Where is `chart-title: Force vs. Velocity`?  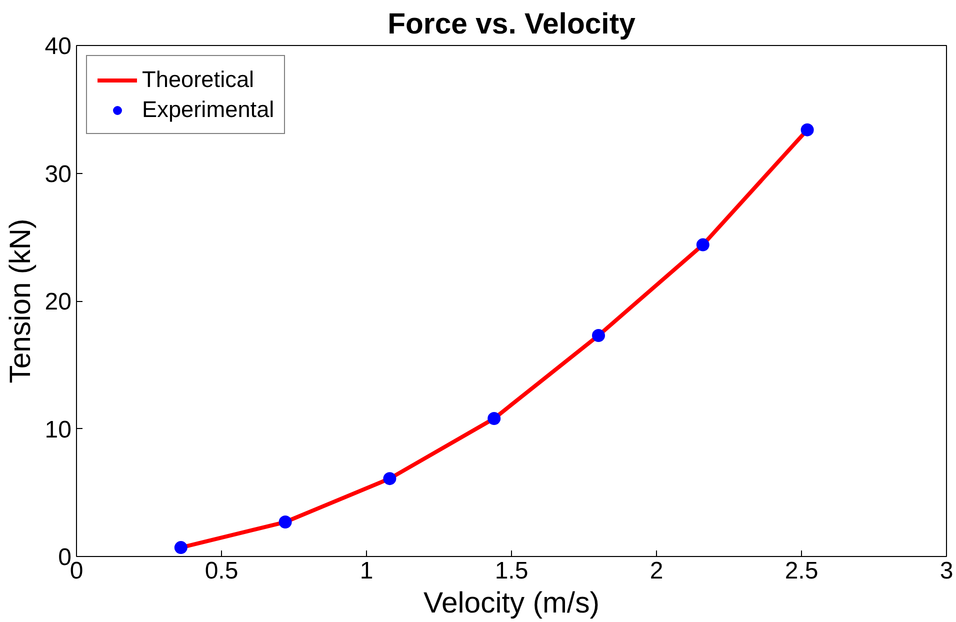
chart-title: Force vs. Velocity is located at coordinates (512, 24).